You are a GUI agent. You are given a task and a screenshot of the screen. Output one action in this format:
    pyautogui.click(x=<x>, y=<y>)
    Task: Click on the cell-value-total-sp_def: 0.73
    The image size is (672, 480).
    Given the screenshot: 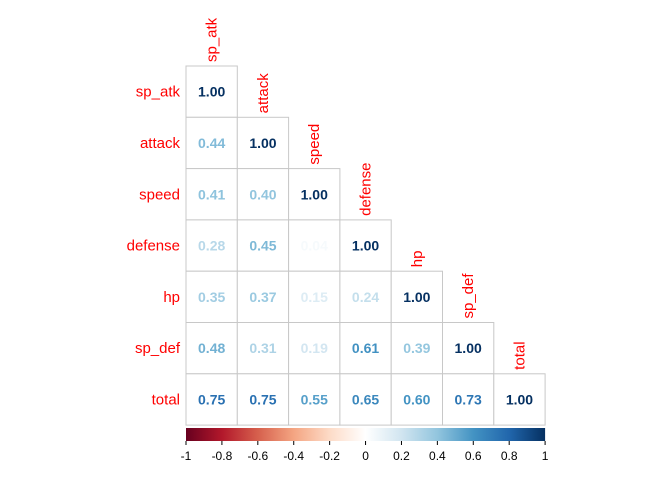 What is the action you would take?
    pyautogui.click(x=468, y=399)
    